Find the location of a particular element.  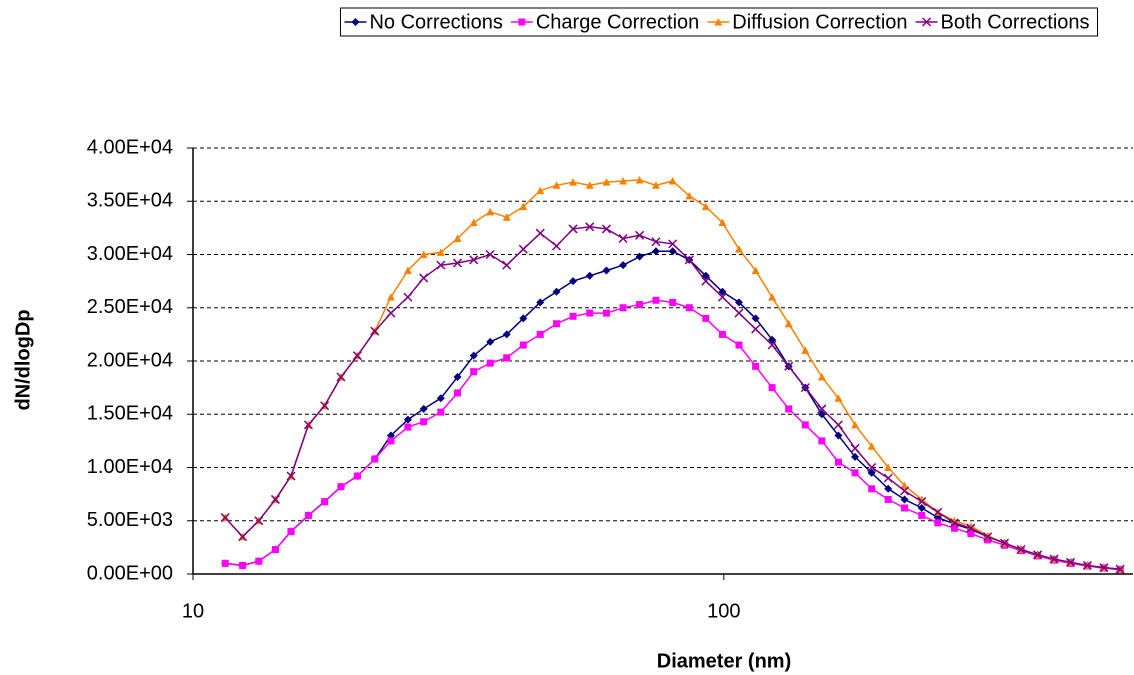

y-tick-label: 3.00E+04 is located at coordinates (130, 254).